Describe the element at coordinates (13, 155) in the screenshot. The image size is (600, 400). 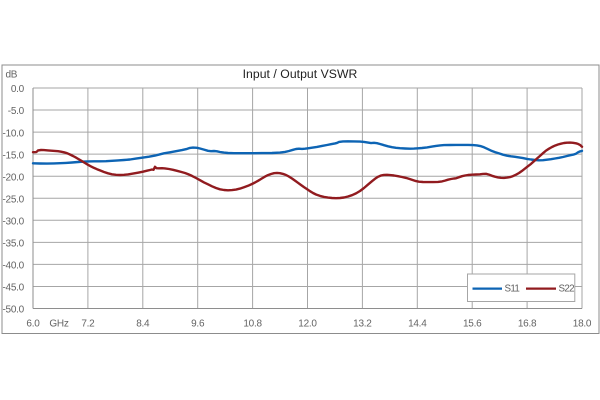
I see `svg-text: -15.0` at that location.